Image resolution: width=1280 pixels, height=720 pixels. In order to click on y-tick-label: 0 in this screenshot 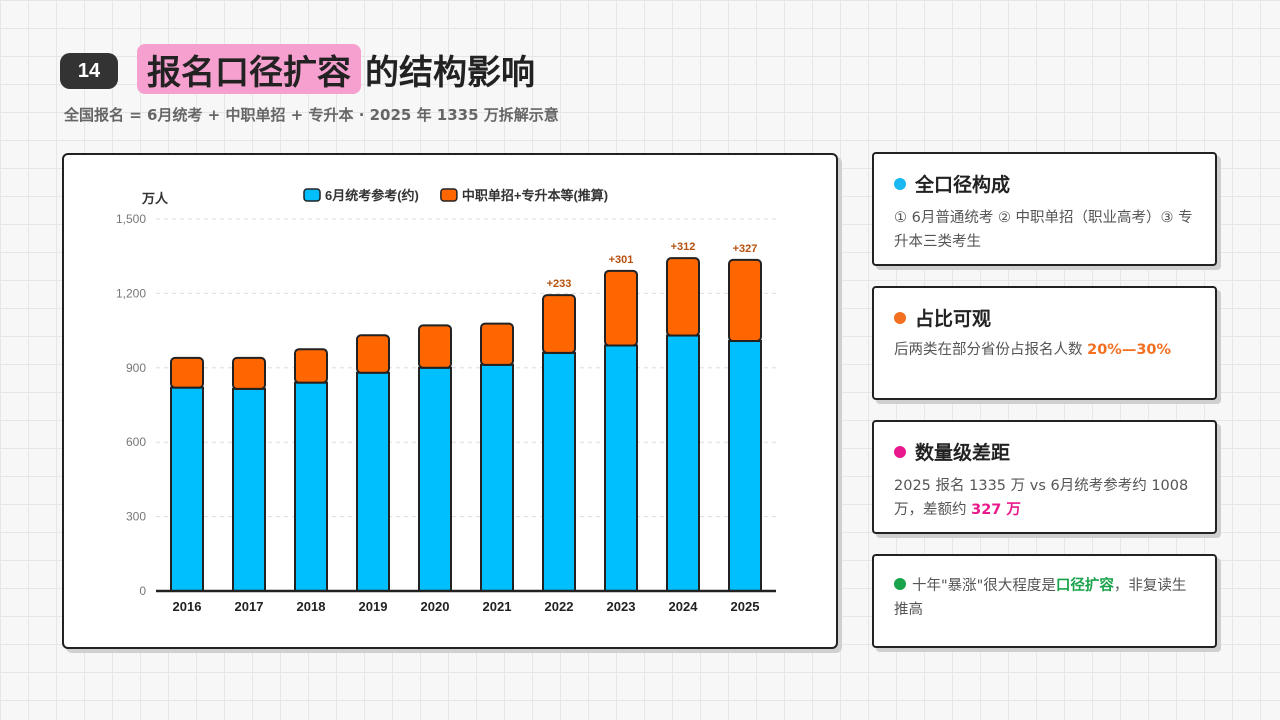, I will do `click(142, 591)`.